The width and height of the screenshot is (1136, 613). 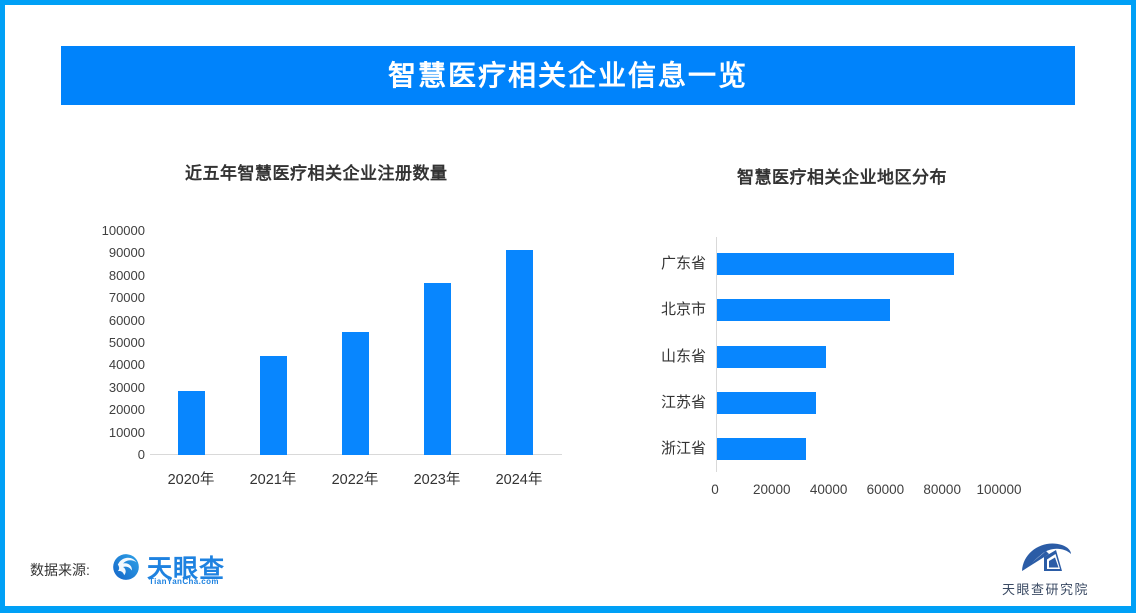 What do you see at coordinates (1045, 559) in the screenshot?
I see `research-institute-logo-icon` at bounding box center [1045, 559].